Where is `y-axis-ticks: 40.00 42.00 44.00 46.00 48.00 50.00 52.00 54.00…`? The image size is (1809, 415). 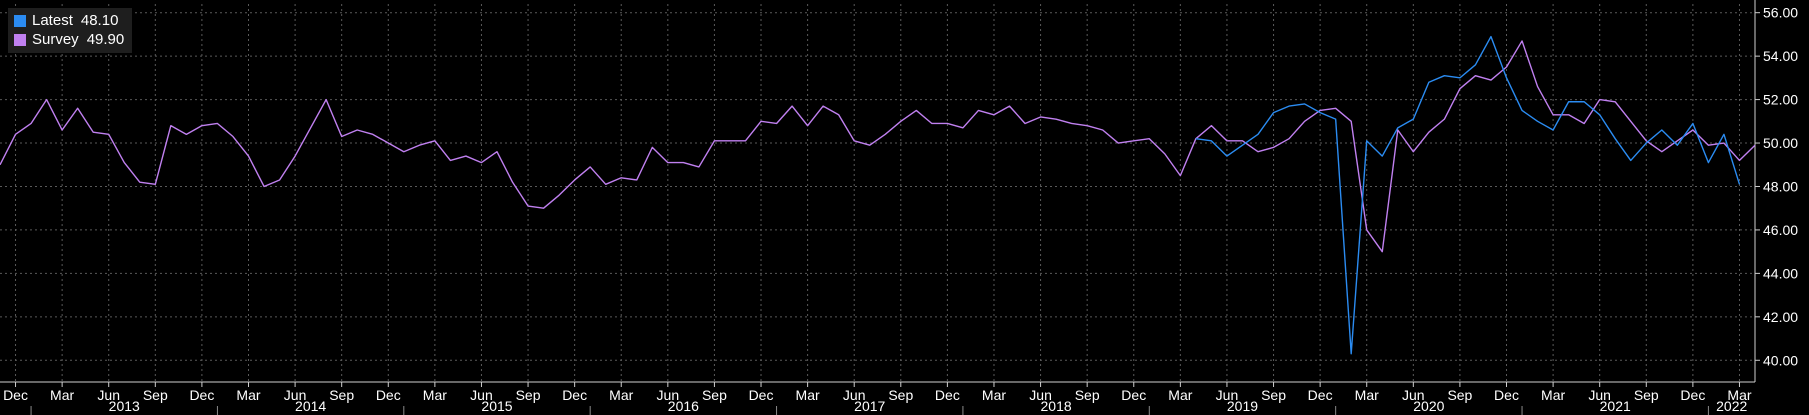
y-axis-ticks: 40.00 42.00 44.00 46.00 48.00 50.00 52.00 54.00… is located at coordinates (1780, 187).